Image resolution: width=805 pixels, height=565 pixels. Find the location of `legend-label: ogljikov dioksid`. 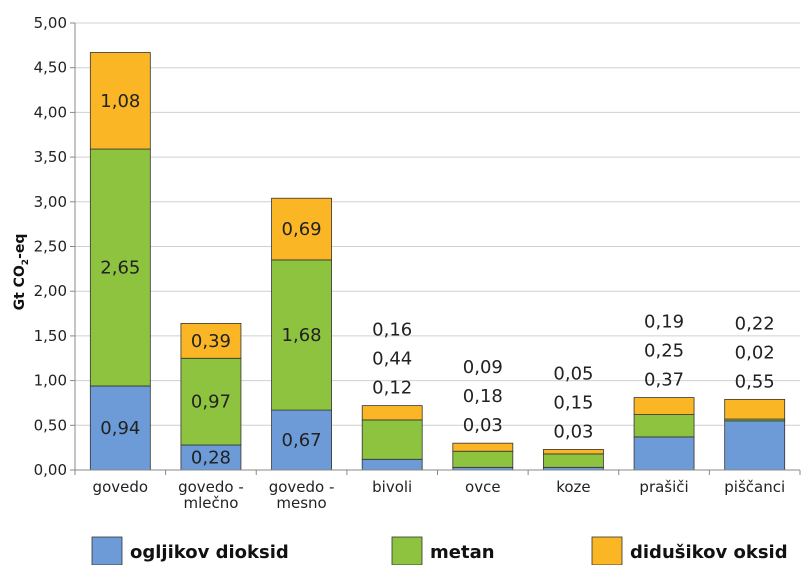

legend-label: ogljikov dioksid is located at coordinates (209, 552).